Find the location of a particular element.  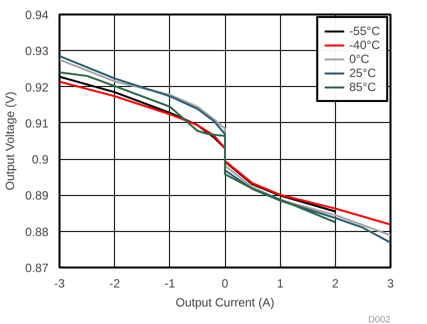

legend-label: 85°C is located at coordinates (362, 87).